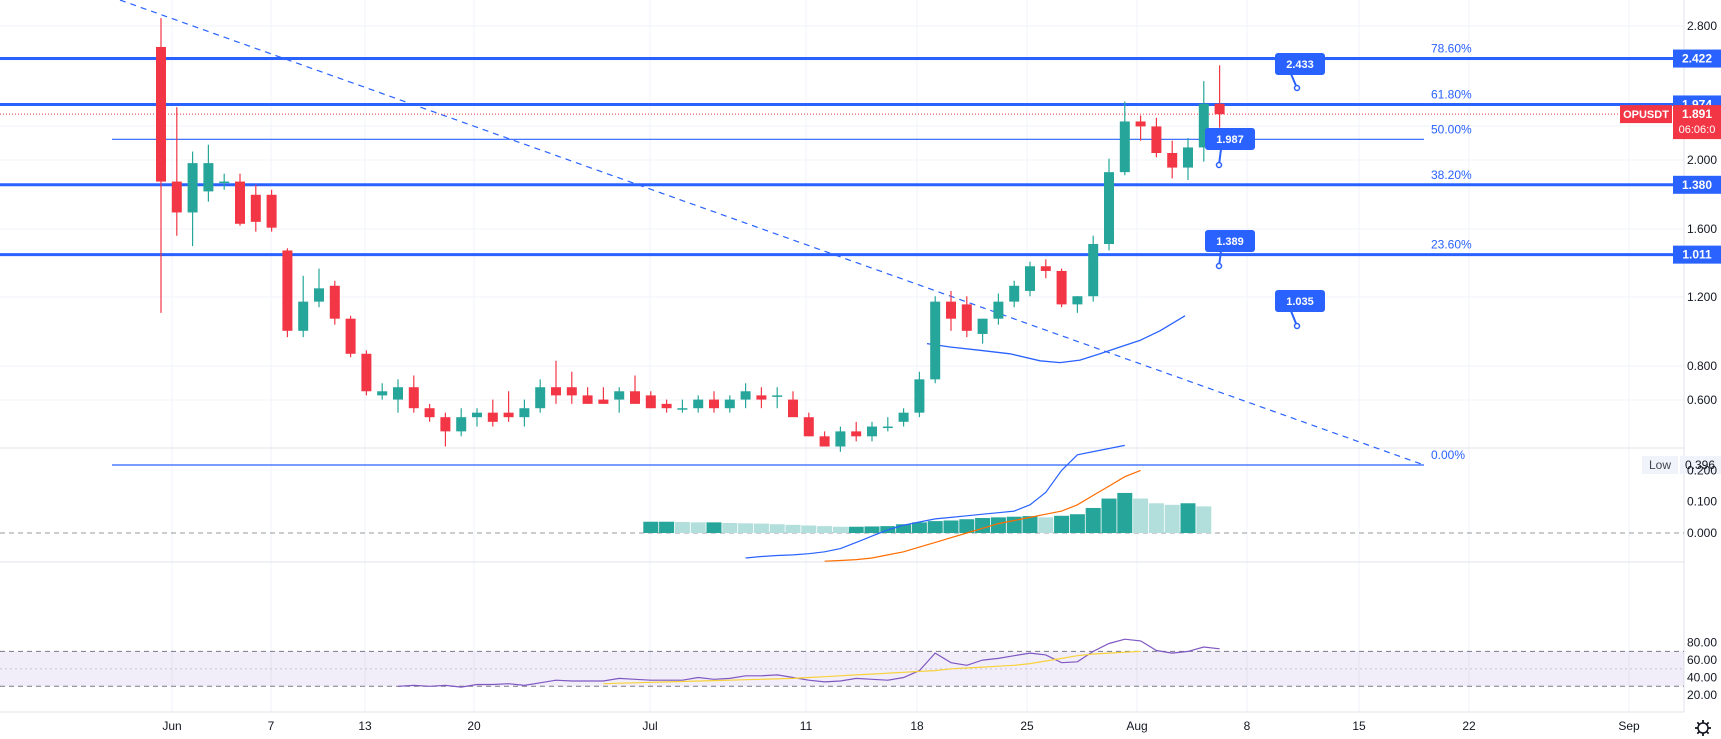  I want to click on time-tick-label: 25, so click(1027, 726).